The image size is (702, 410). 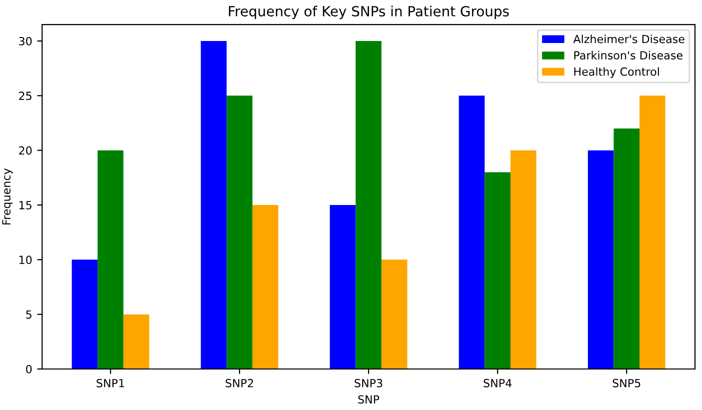 I want to click on x-tick-label: SNP4, so click(x=498, y=383).